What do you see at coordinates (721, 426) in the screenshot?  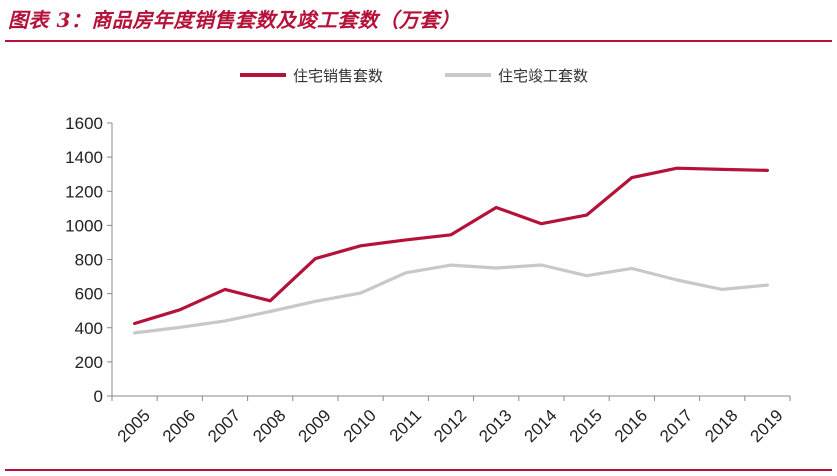 I see `x-tick-label: 2018` at bounding box center [721, 426].